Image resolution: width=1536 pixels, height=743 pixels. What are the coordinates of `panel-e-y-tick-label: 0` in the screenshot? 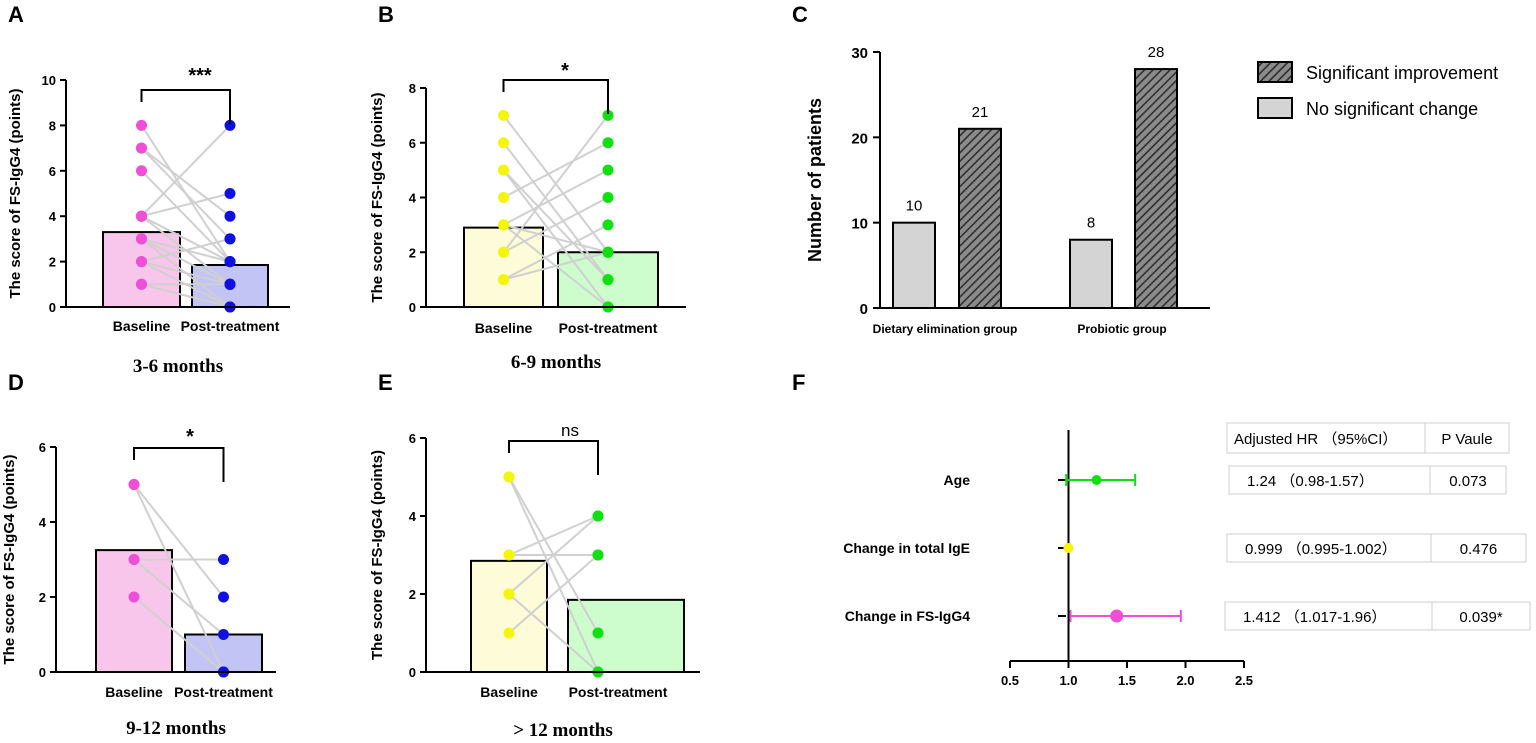 It's located at (412, 672).